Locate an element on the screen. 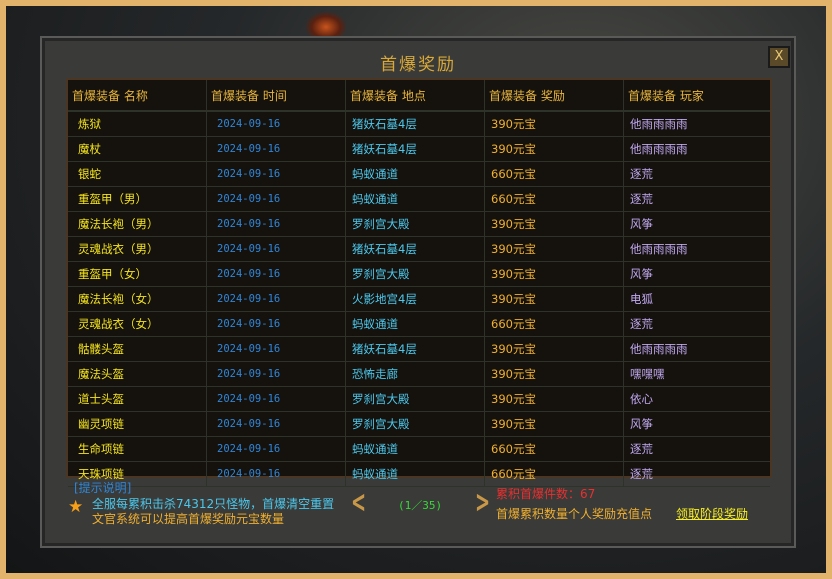  table-row: 魔法长袍（女） 2024-09-16 火影地宫4层 390元宝 电狐 is located at coordinates (419, 299).